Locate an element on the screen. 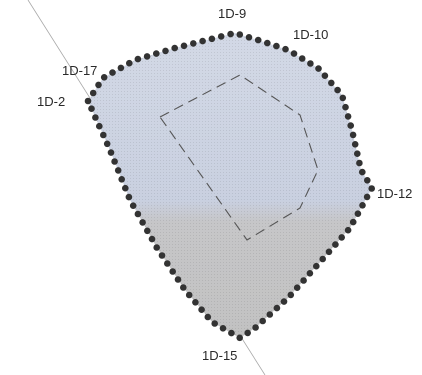 The height and width of the screenshot is (375, 422). label-1d-2: 1D-2 is located at coordinates (51, 101).